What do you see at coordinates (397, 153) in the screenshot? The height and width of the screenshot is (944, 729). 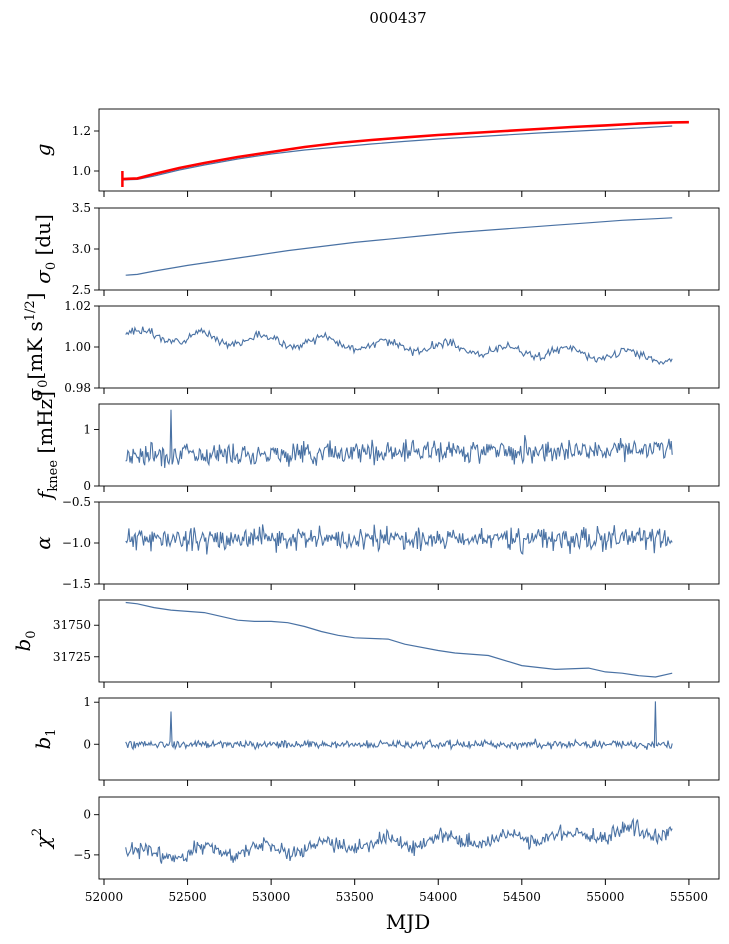 I see `series-line-g` at bounding box center [397, 153].